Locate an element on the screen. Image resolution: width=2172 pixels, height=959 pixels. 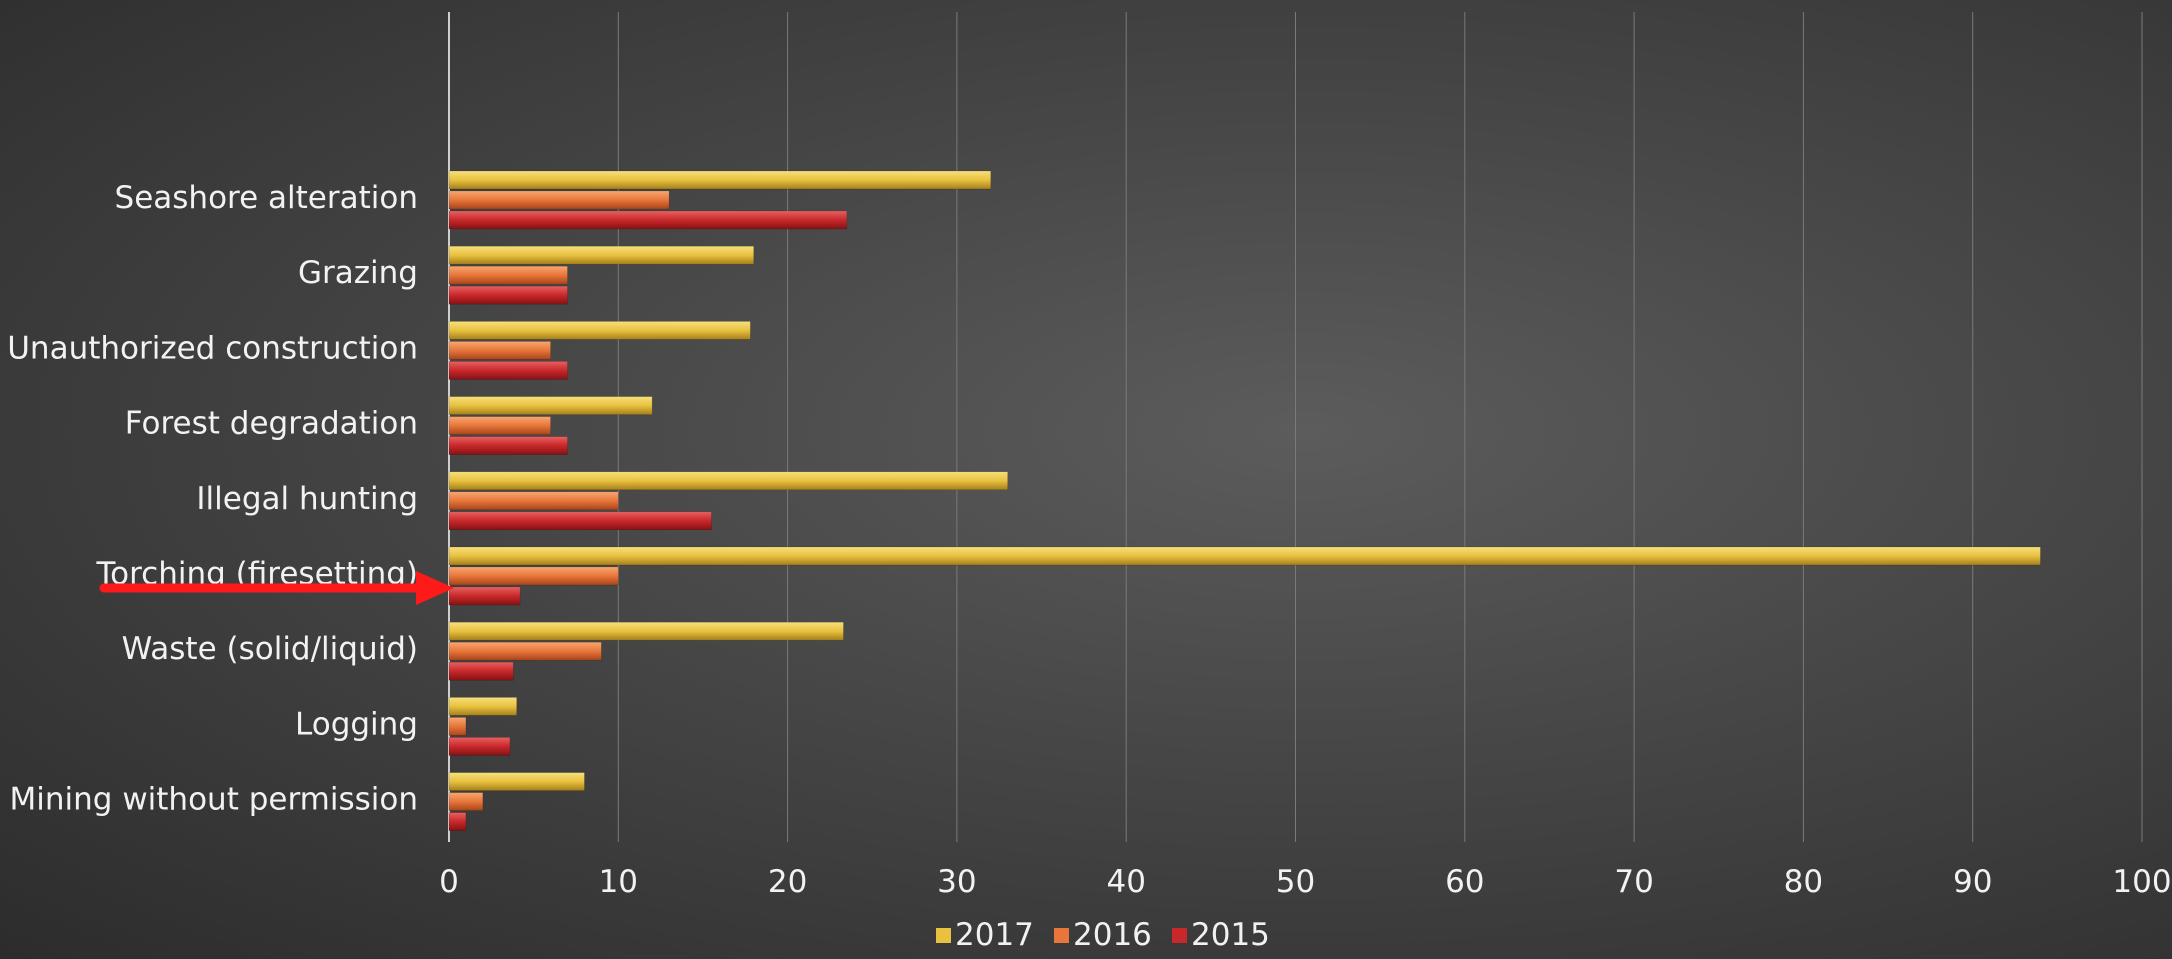
legend-label: 2016 is located at coordinates (1112, 935).